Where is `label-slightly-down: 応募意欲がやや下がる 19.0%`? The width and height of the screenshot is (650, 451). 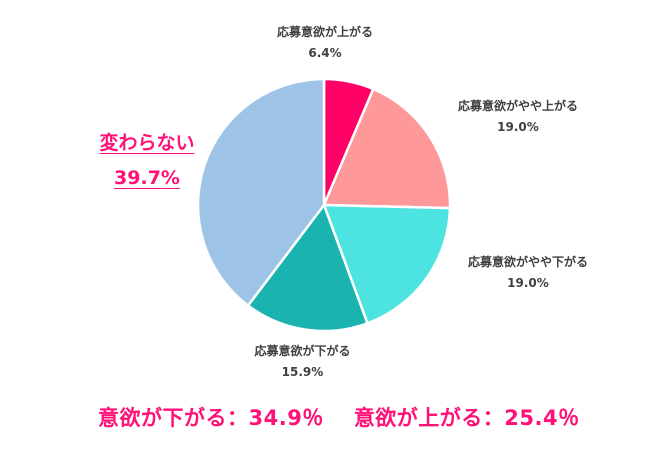
label-slightly-down: 応募意欲がやや下がる 19.0% is located at coordinates (528, 273).